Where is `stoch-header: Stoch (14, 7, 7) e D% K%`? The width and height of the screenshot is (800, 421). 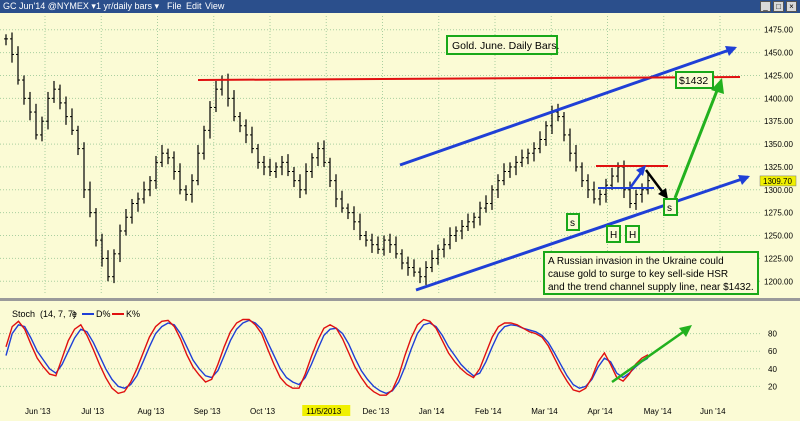 stoch-header: Stoch (14, 7, 7) e D% K% is located at coordinates (76, 314).